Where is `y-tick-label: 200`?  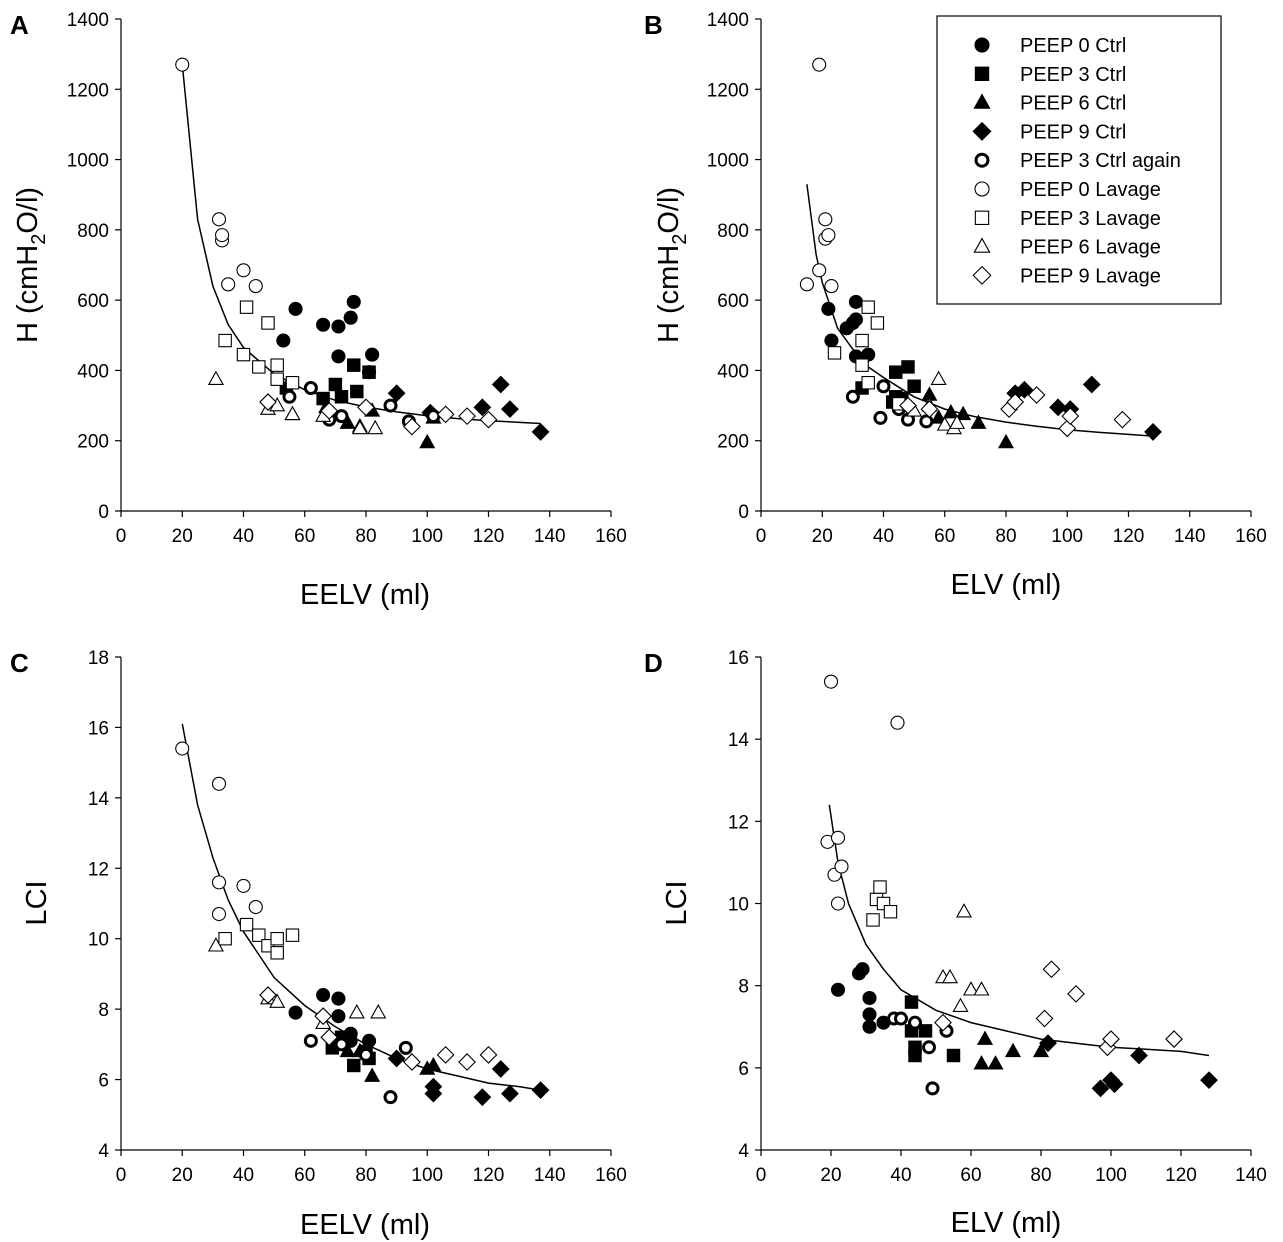 y-tick-label: 200 is located at coordinates (93, 442).